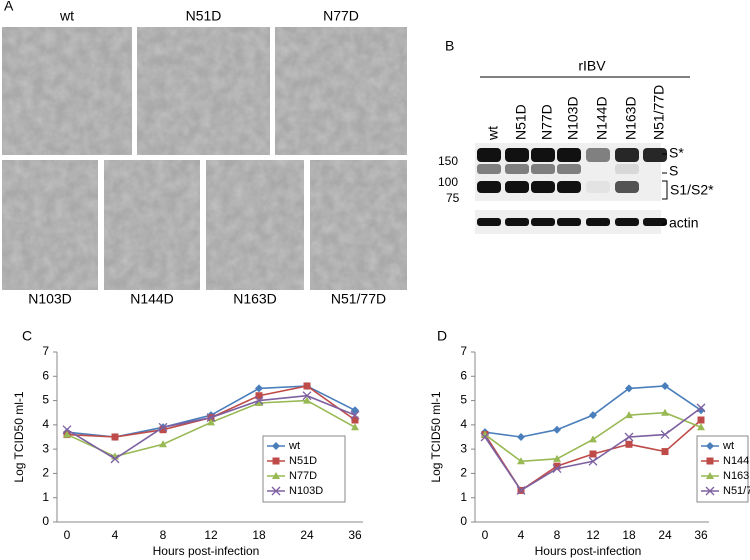  I want to click on x-tick-label: 8, so click(163, 535).